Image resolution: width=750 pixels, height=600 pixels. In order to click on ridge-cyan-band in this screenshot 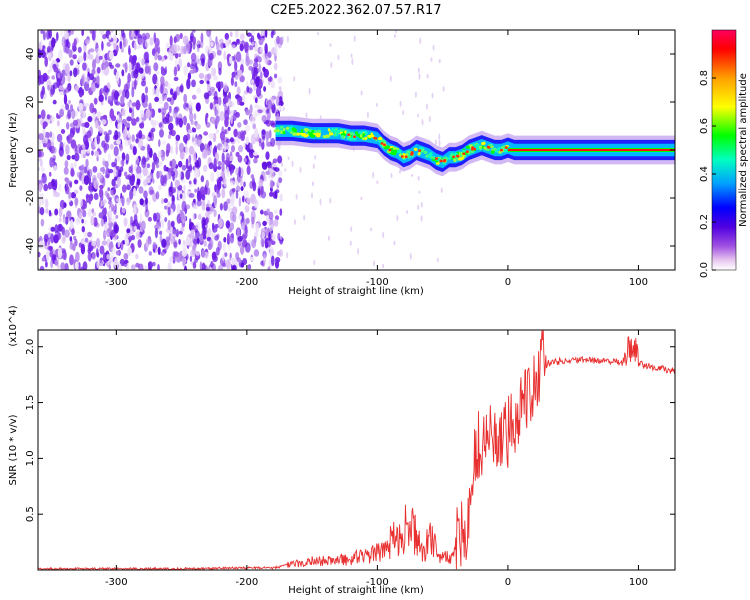, I will do `click(475, 146)`.